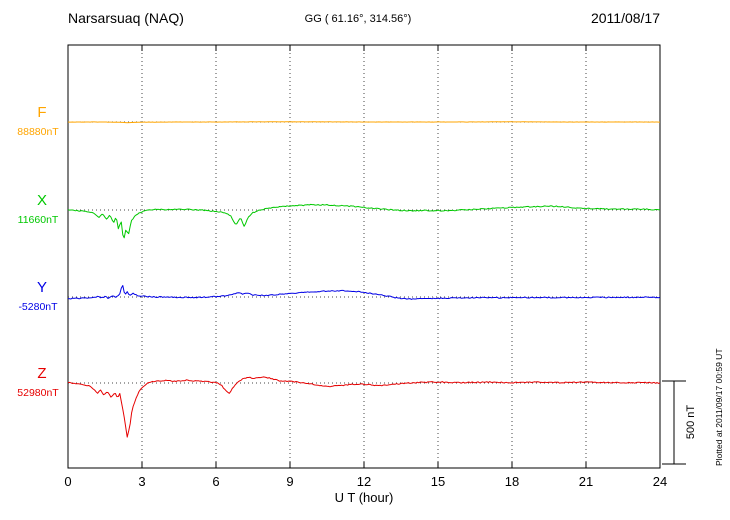 Image resolution: width=730 pixels, height=520 pixels. Describe the element at coordinates (38, 307) in the screenshot. I see `series-baseline-value-Y: -5280nT` at that location.